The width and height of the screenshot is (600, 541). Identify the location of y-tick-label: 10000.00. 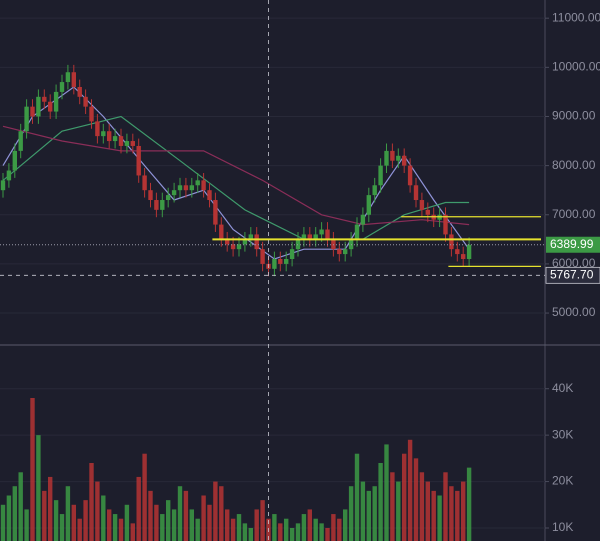
(576, 67).